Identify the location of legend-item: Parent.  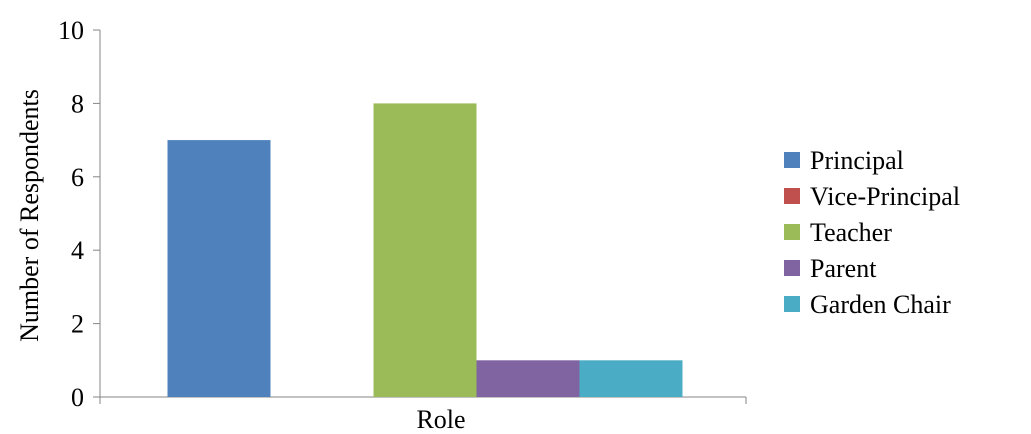
(830, 268).